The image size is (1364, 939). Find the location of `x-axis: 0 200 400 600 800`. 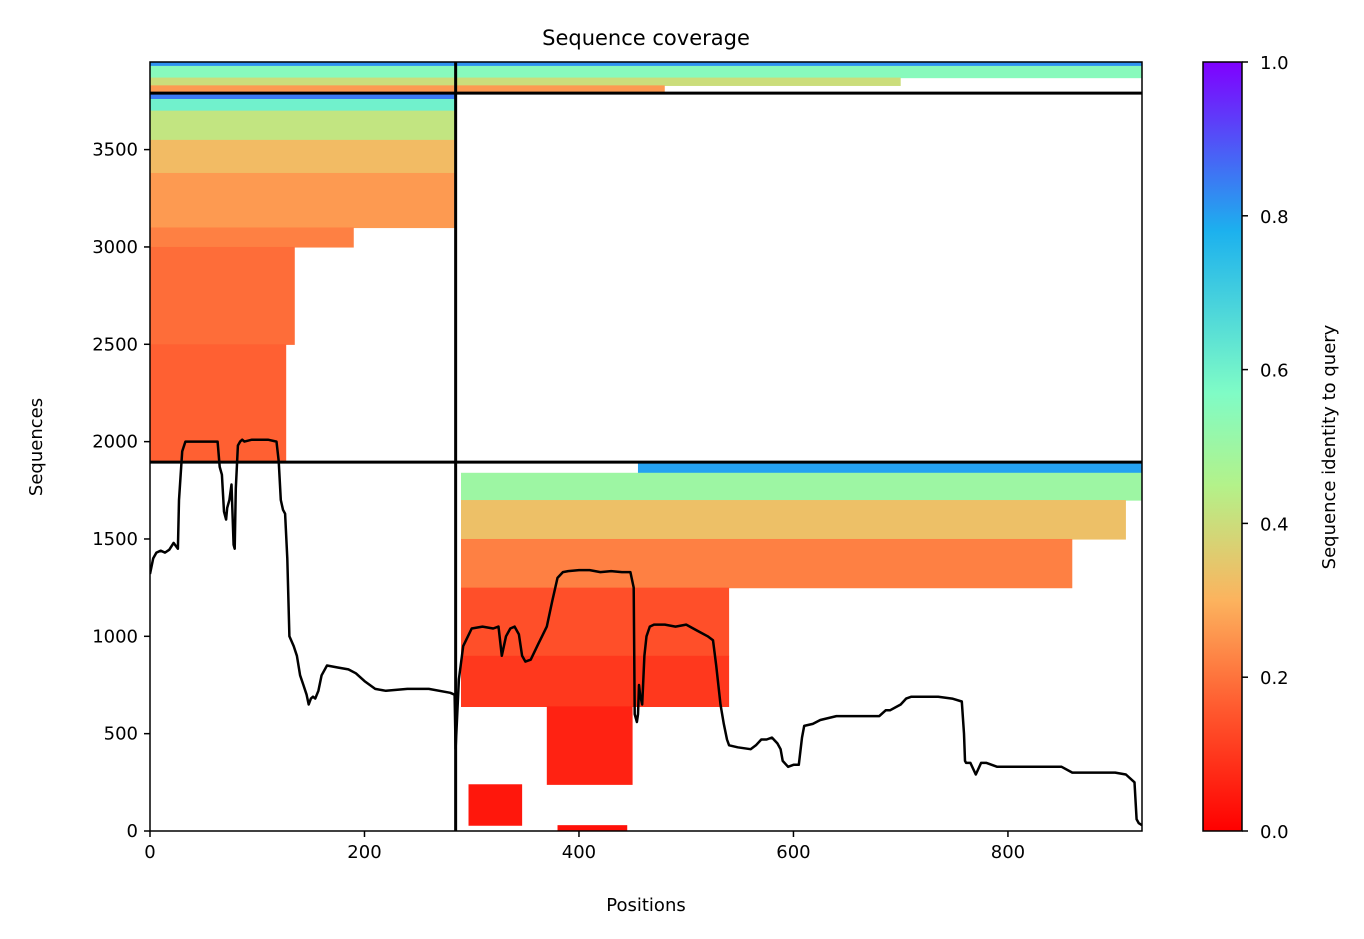

x-axis: 0 200 400 600 800 is located at coordinates (584, 847).